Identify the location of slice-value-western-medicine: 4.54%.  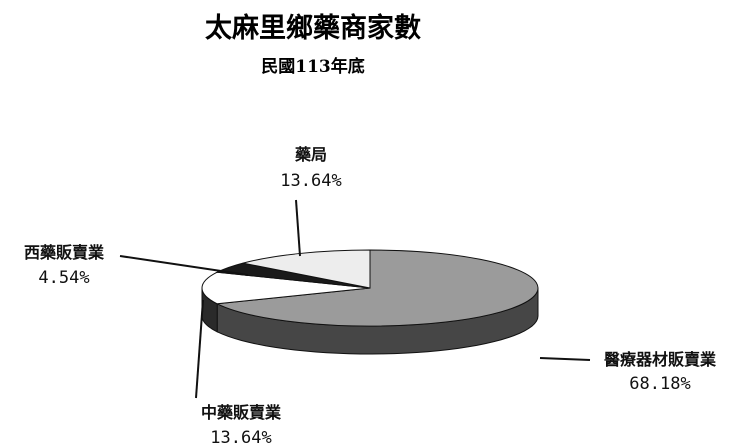
(63, 278).